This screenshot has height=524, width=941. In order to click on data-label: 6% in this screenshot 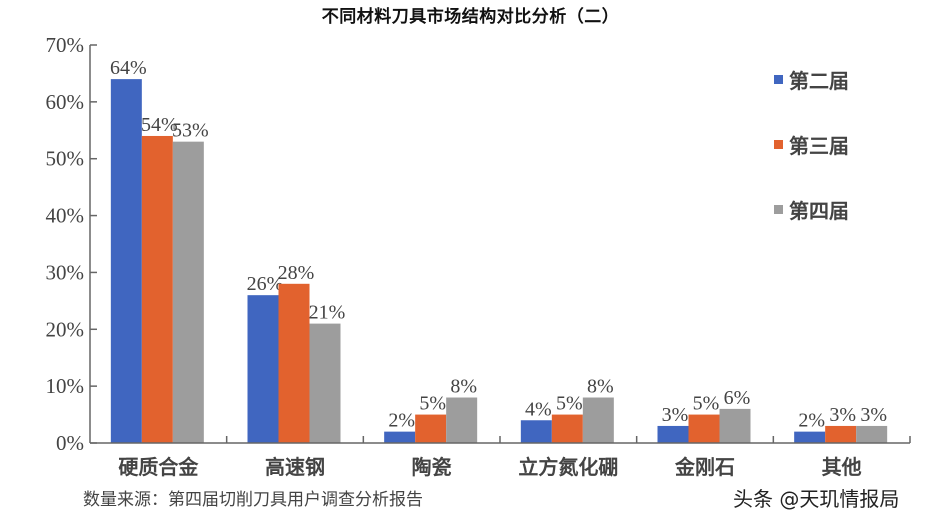, I will do `click(737, 398)`.